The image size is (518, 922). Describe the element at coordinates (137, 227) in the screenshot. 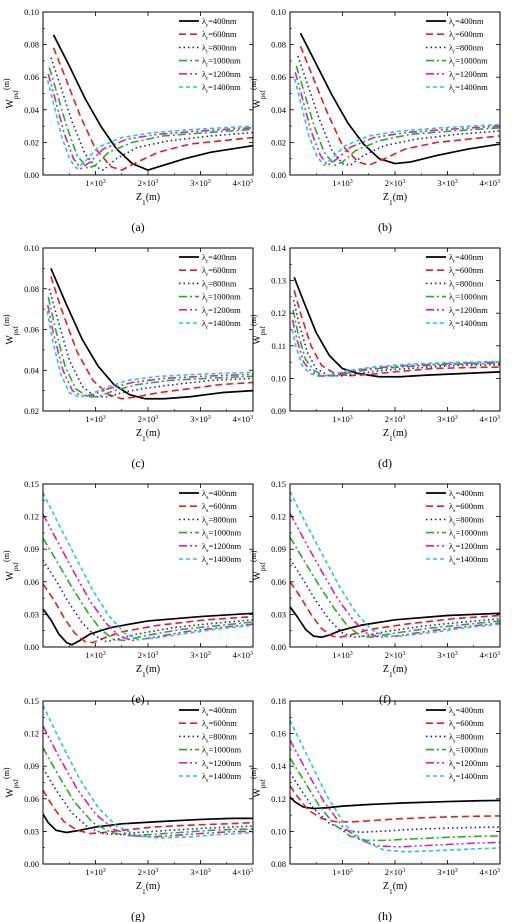

I see `panel-label: (a)` at that location.